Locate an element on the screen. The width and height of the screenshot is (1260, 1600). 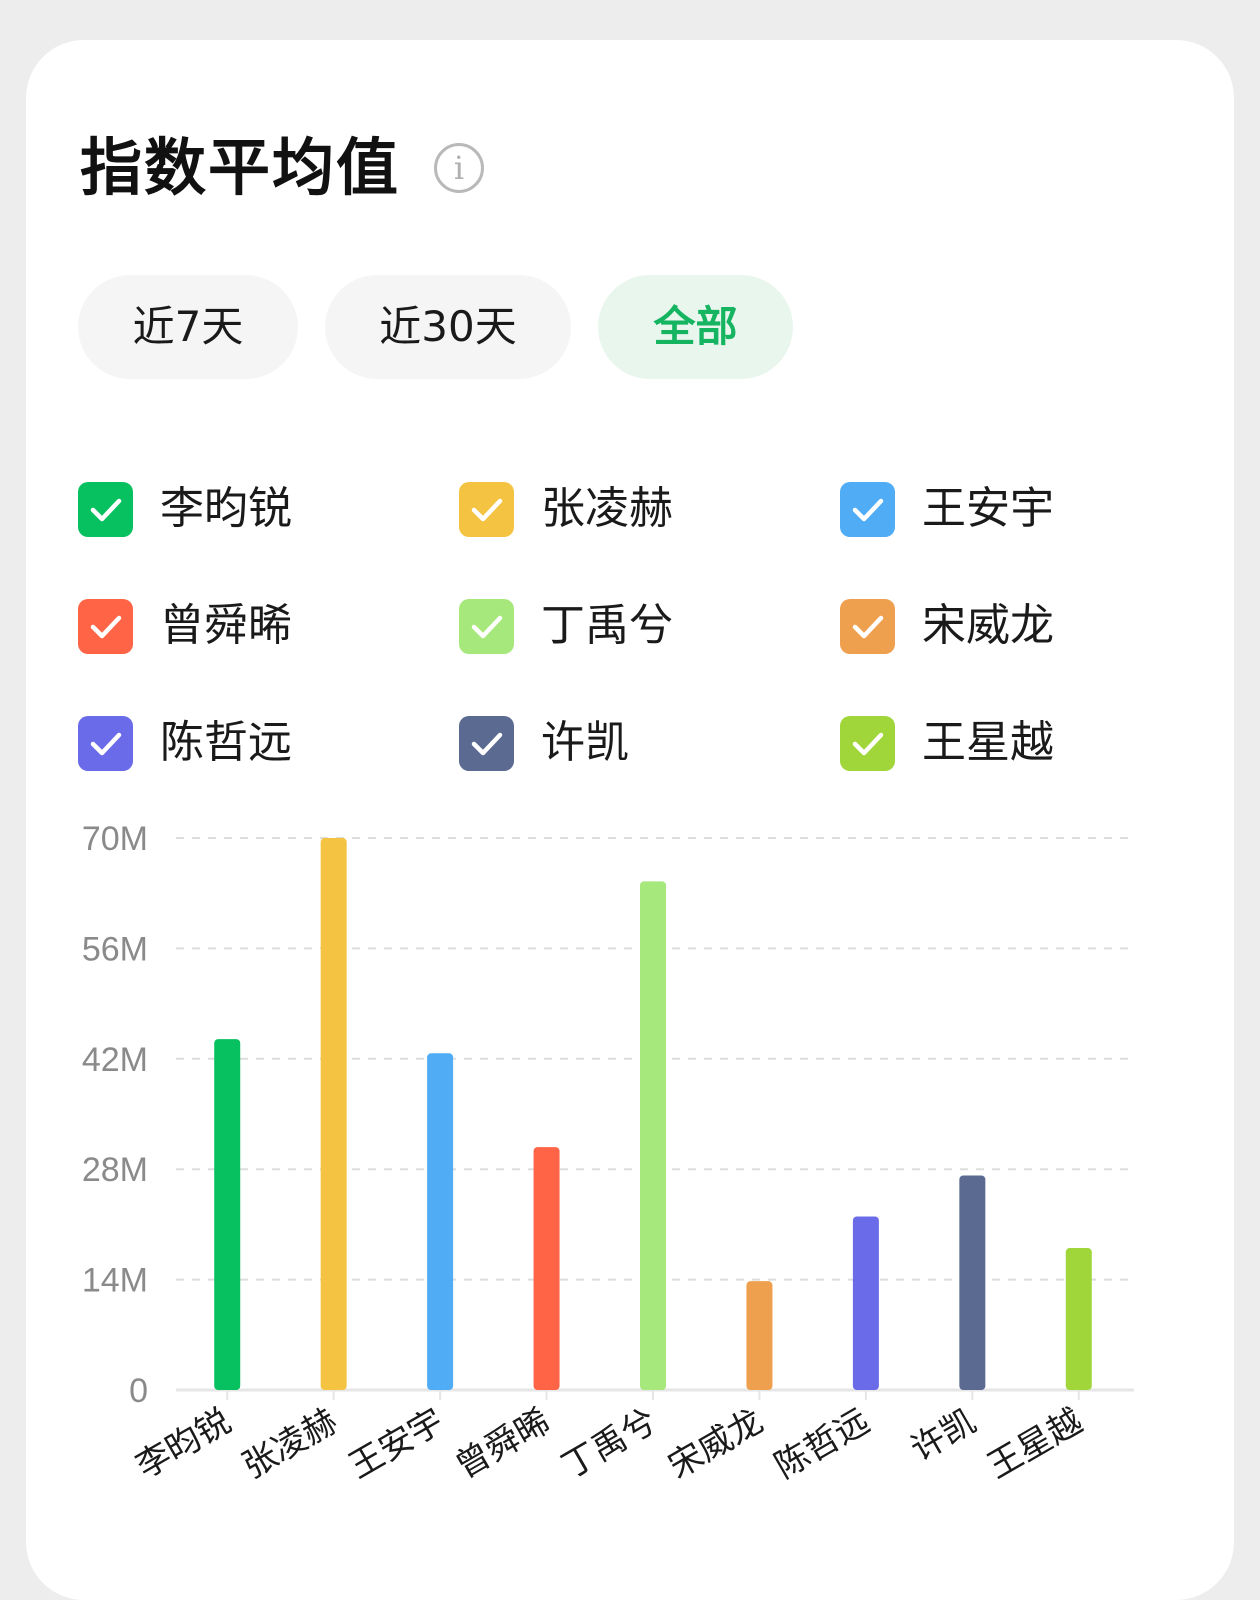
legend-item-1: 李昀锐 is located at coordinates (258, 508).